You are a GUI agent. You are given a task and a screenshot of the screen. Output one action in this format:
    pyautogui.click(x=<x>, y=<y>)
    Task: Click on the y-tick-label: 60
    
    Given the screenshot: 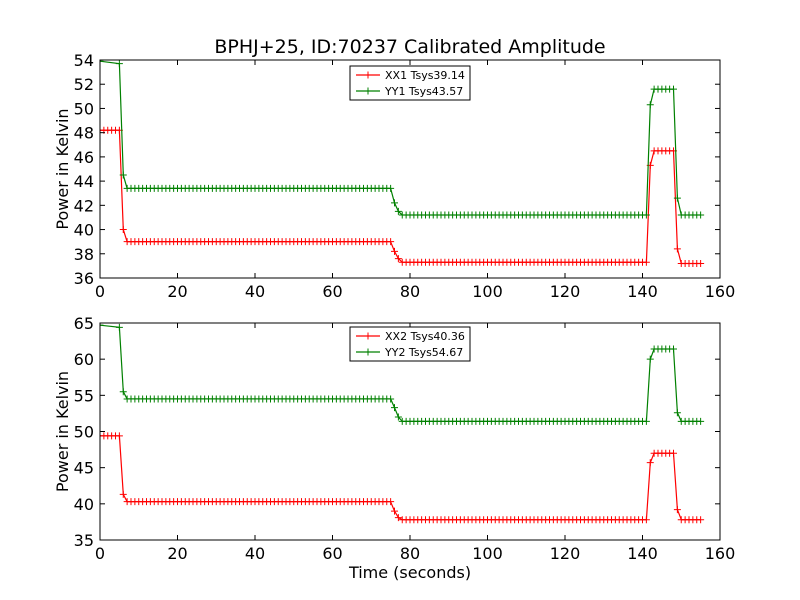 What is the action you would take?
    pyautogui.click(x=84, y=359)
    